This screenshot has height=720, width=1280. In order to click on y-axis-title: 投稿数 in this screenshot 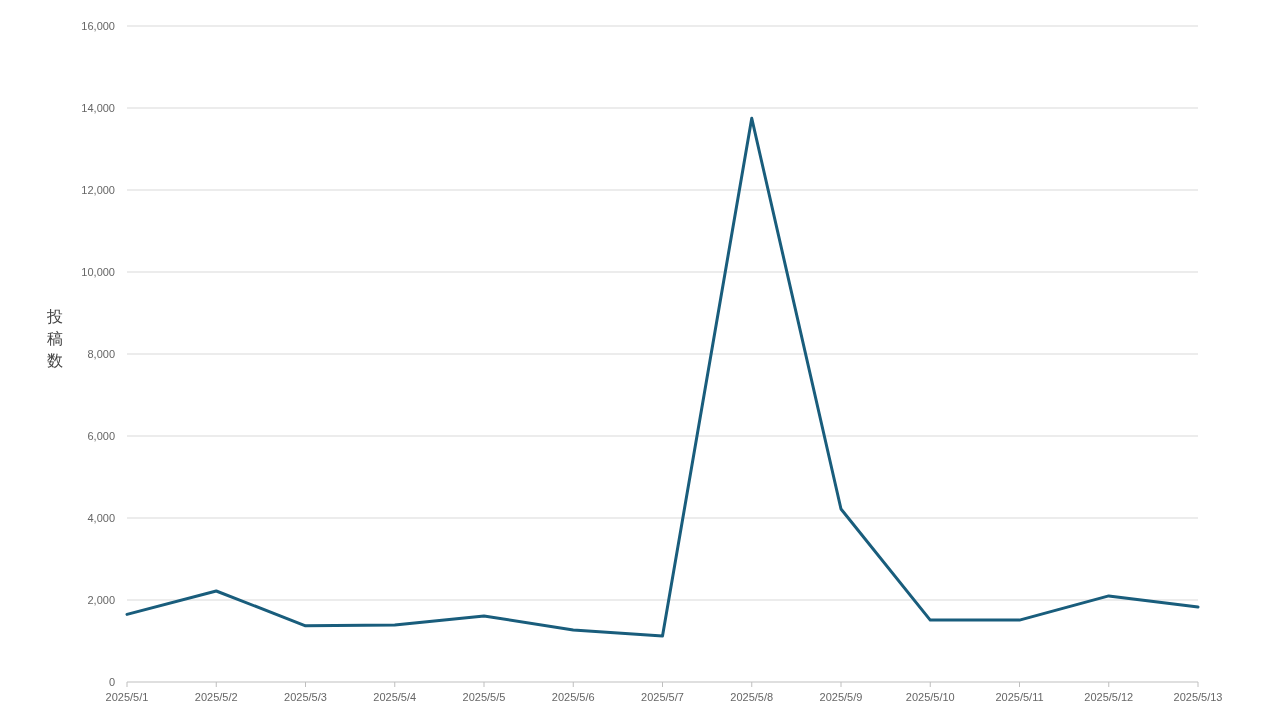, I will do `click(54, 338)`.